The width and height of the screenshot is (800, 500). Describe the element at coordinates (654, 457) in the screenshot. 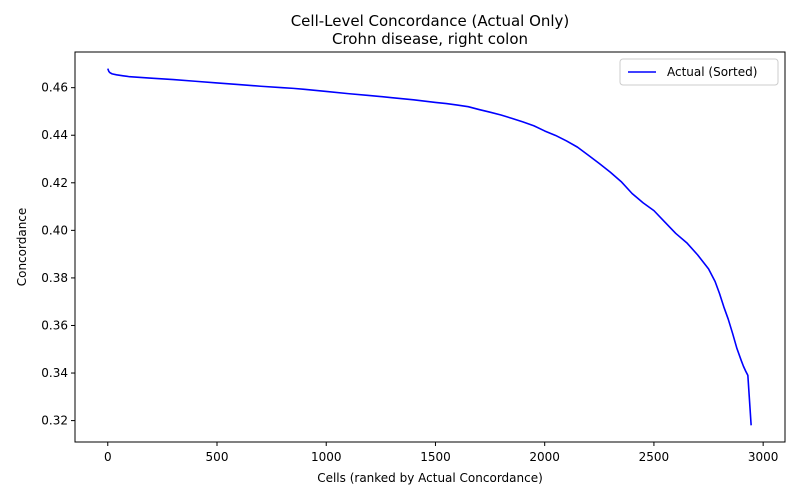

I see `x-tick-label: 2500` at that location.